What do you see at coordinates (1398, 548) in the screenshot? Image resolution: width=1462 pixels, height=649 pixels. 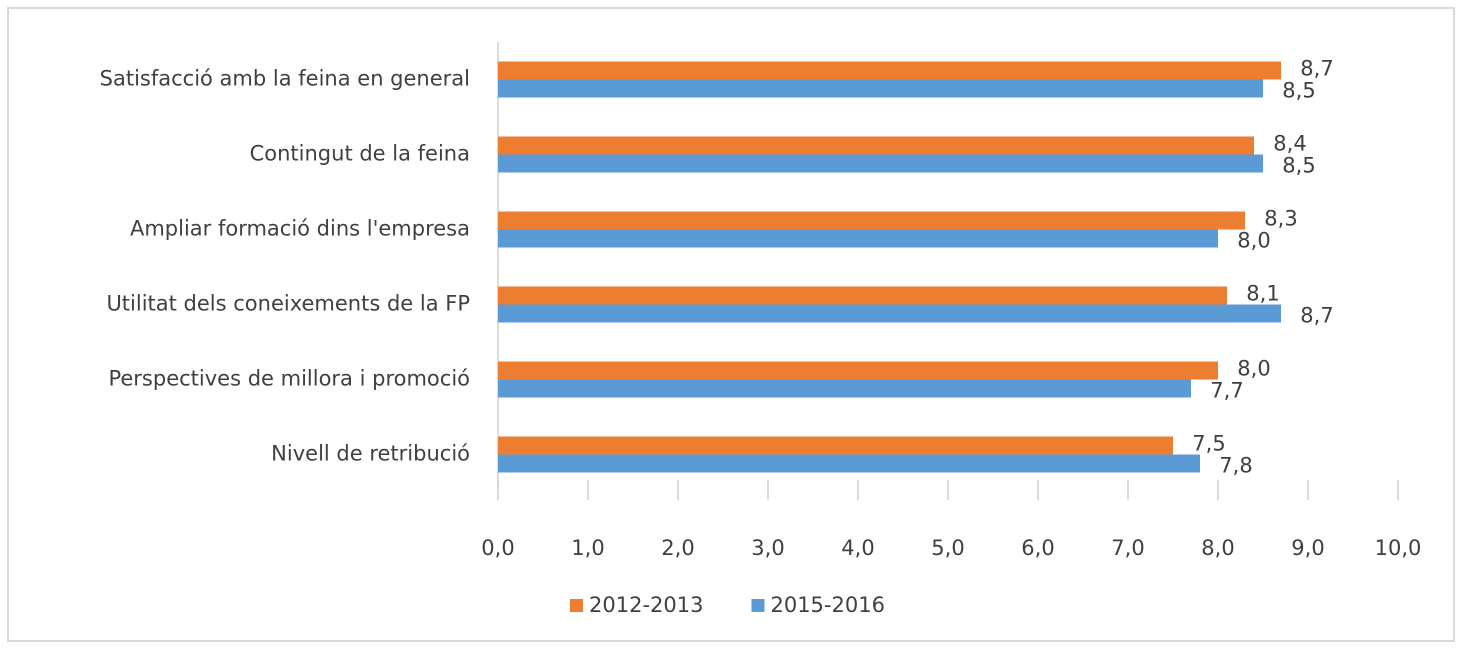 I see `x-tick-label: 10,0` at bounding box center [1398, 548].